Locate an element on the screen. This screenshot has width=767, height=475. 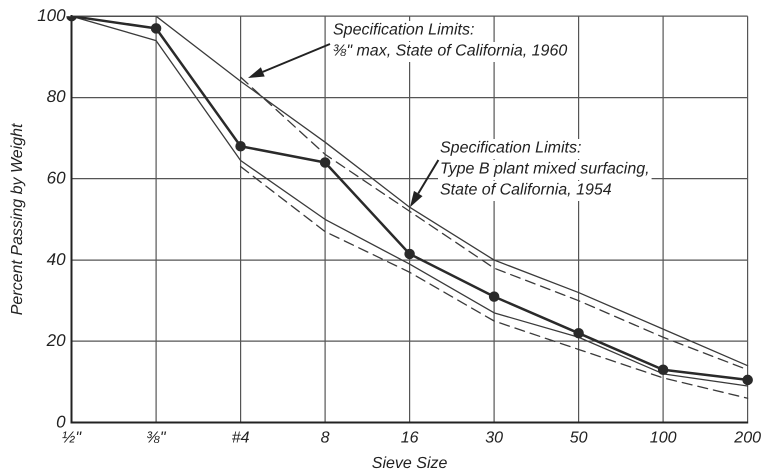
x-tick-label: 16 is located at coordinates (409, 438).